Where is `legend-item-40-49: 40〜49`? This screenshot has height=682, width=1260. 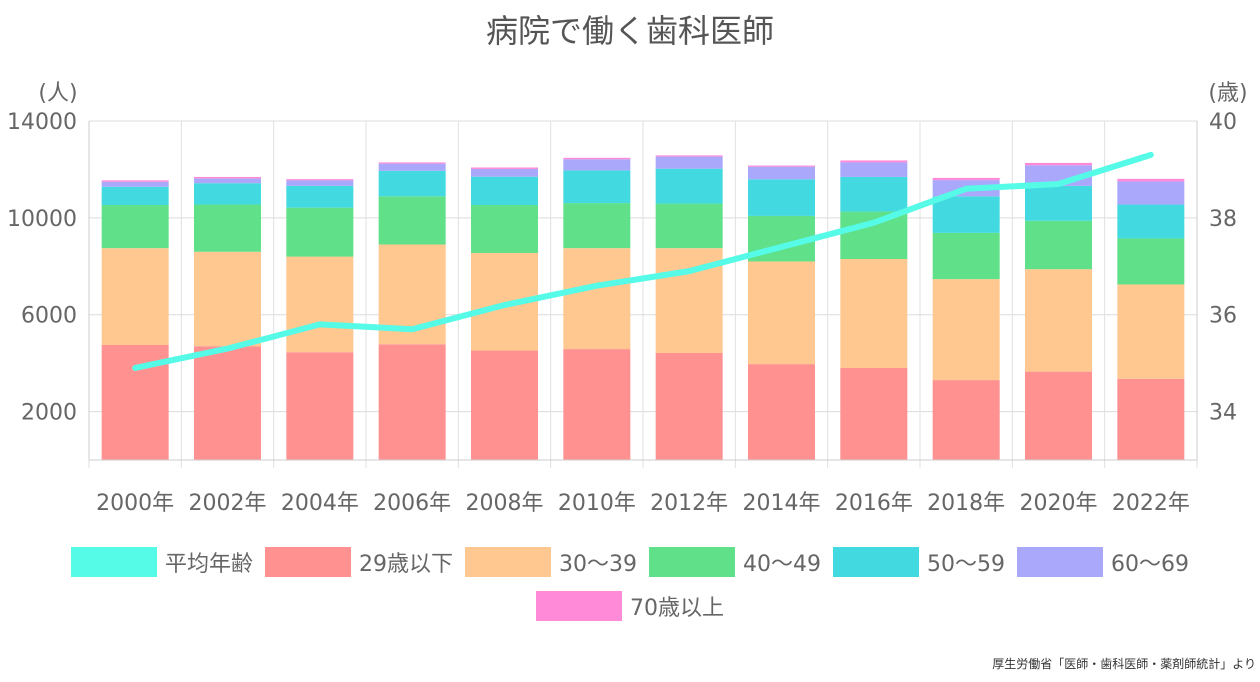
legend-item-40-49: 40〜49 is located at coordinates (735, 562).